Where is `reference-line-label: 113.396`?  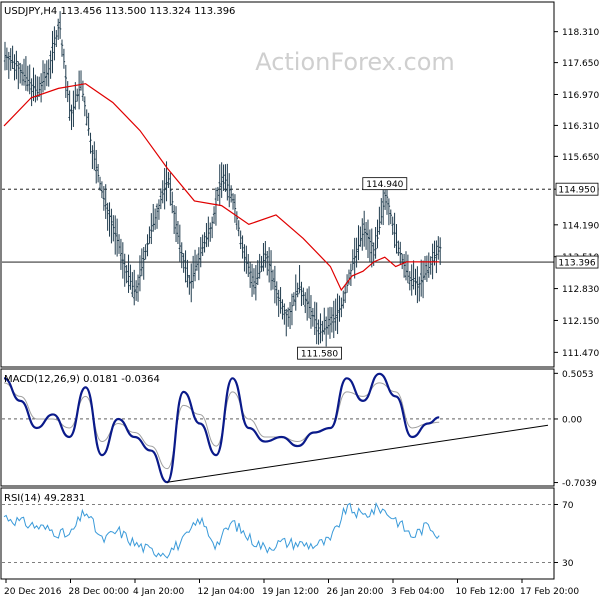 reference-line-label: 113.396 is located at coordinates (576, 264).